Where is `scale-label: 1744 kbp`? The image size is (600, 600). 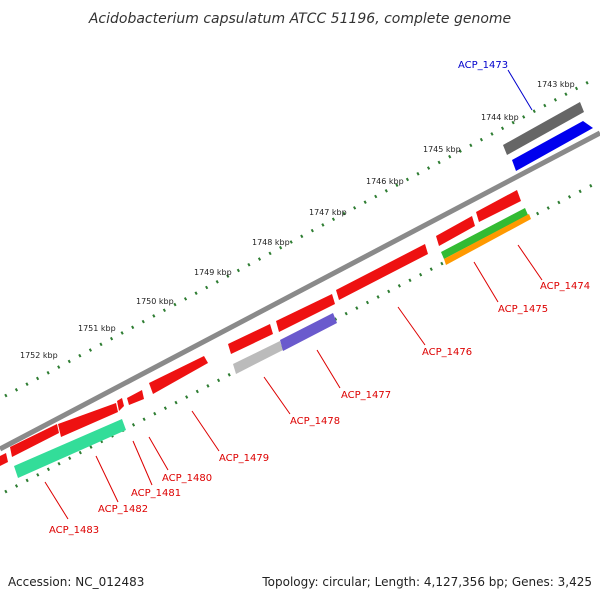
scale-label: 1744 kbp is located at coordinates (500, 117).